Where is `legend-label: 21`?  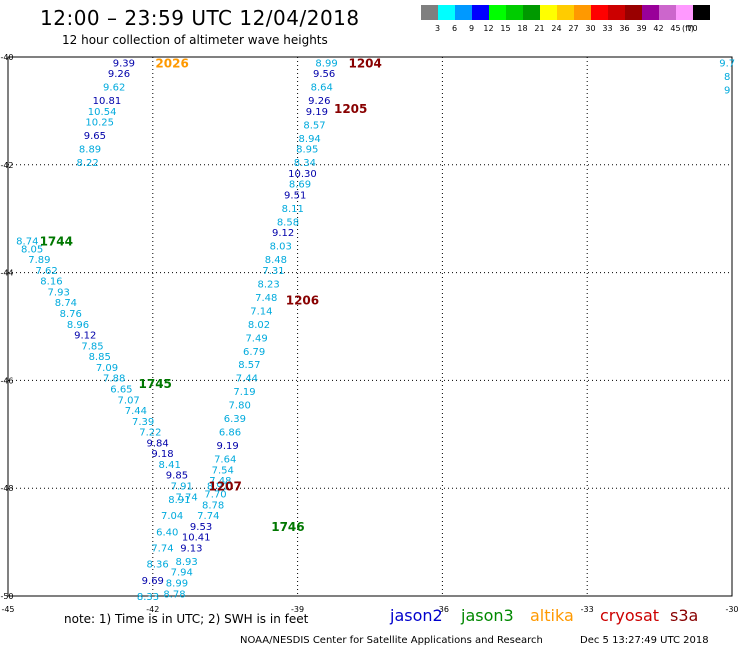
legend-label: 21 is located at coordinates (539, 28).